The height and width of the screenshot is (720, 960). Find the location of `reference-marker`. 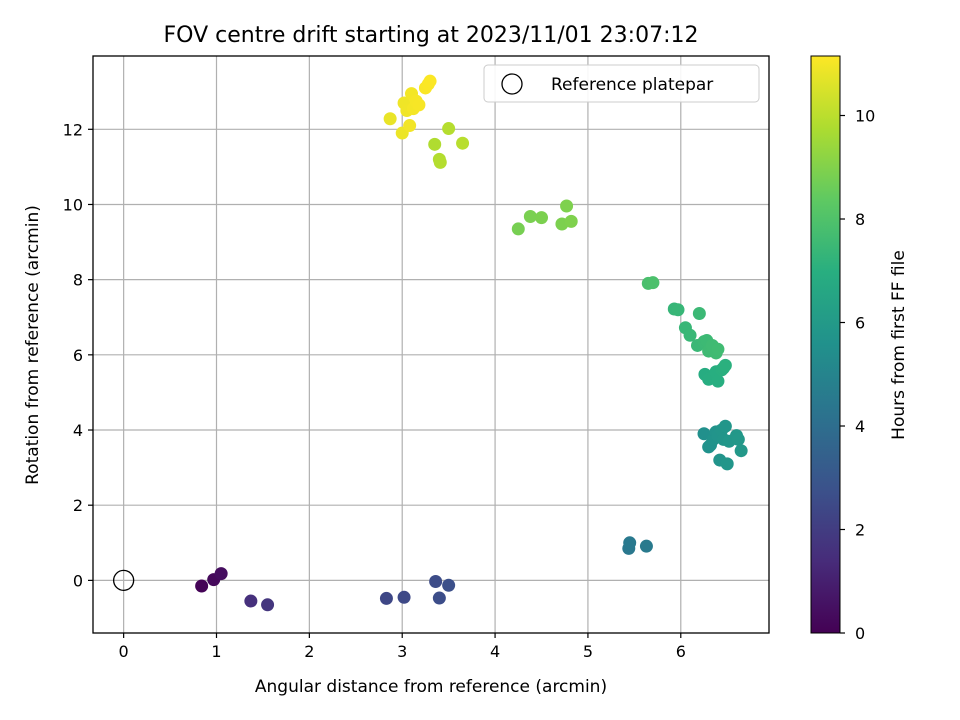

reference-marker is located at coordinates (123, 580).